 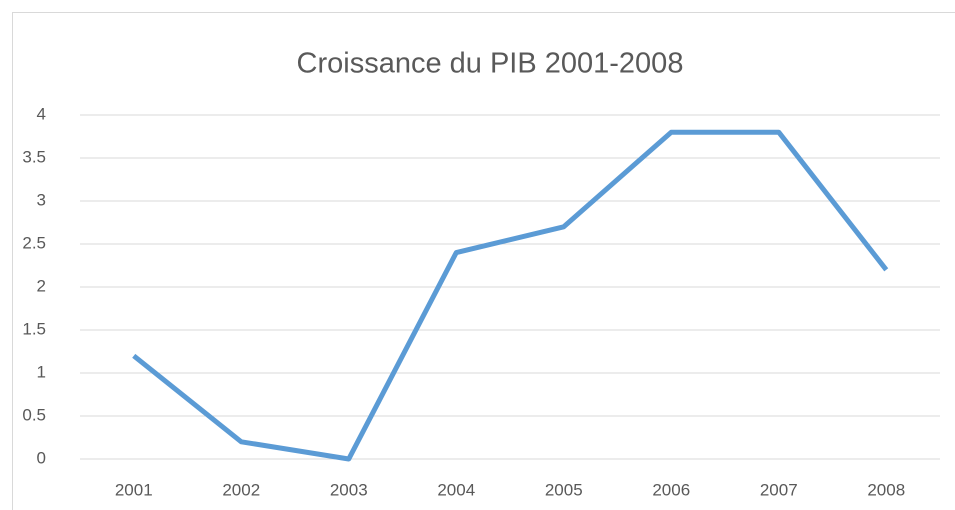 I want to click on y-tick-label: 0.5, so click(x=34, y=414).